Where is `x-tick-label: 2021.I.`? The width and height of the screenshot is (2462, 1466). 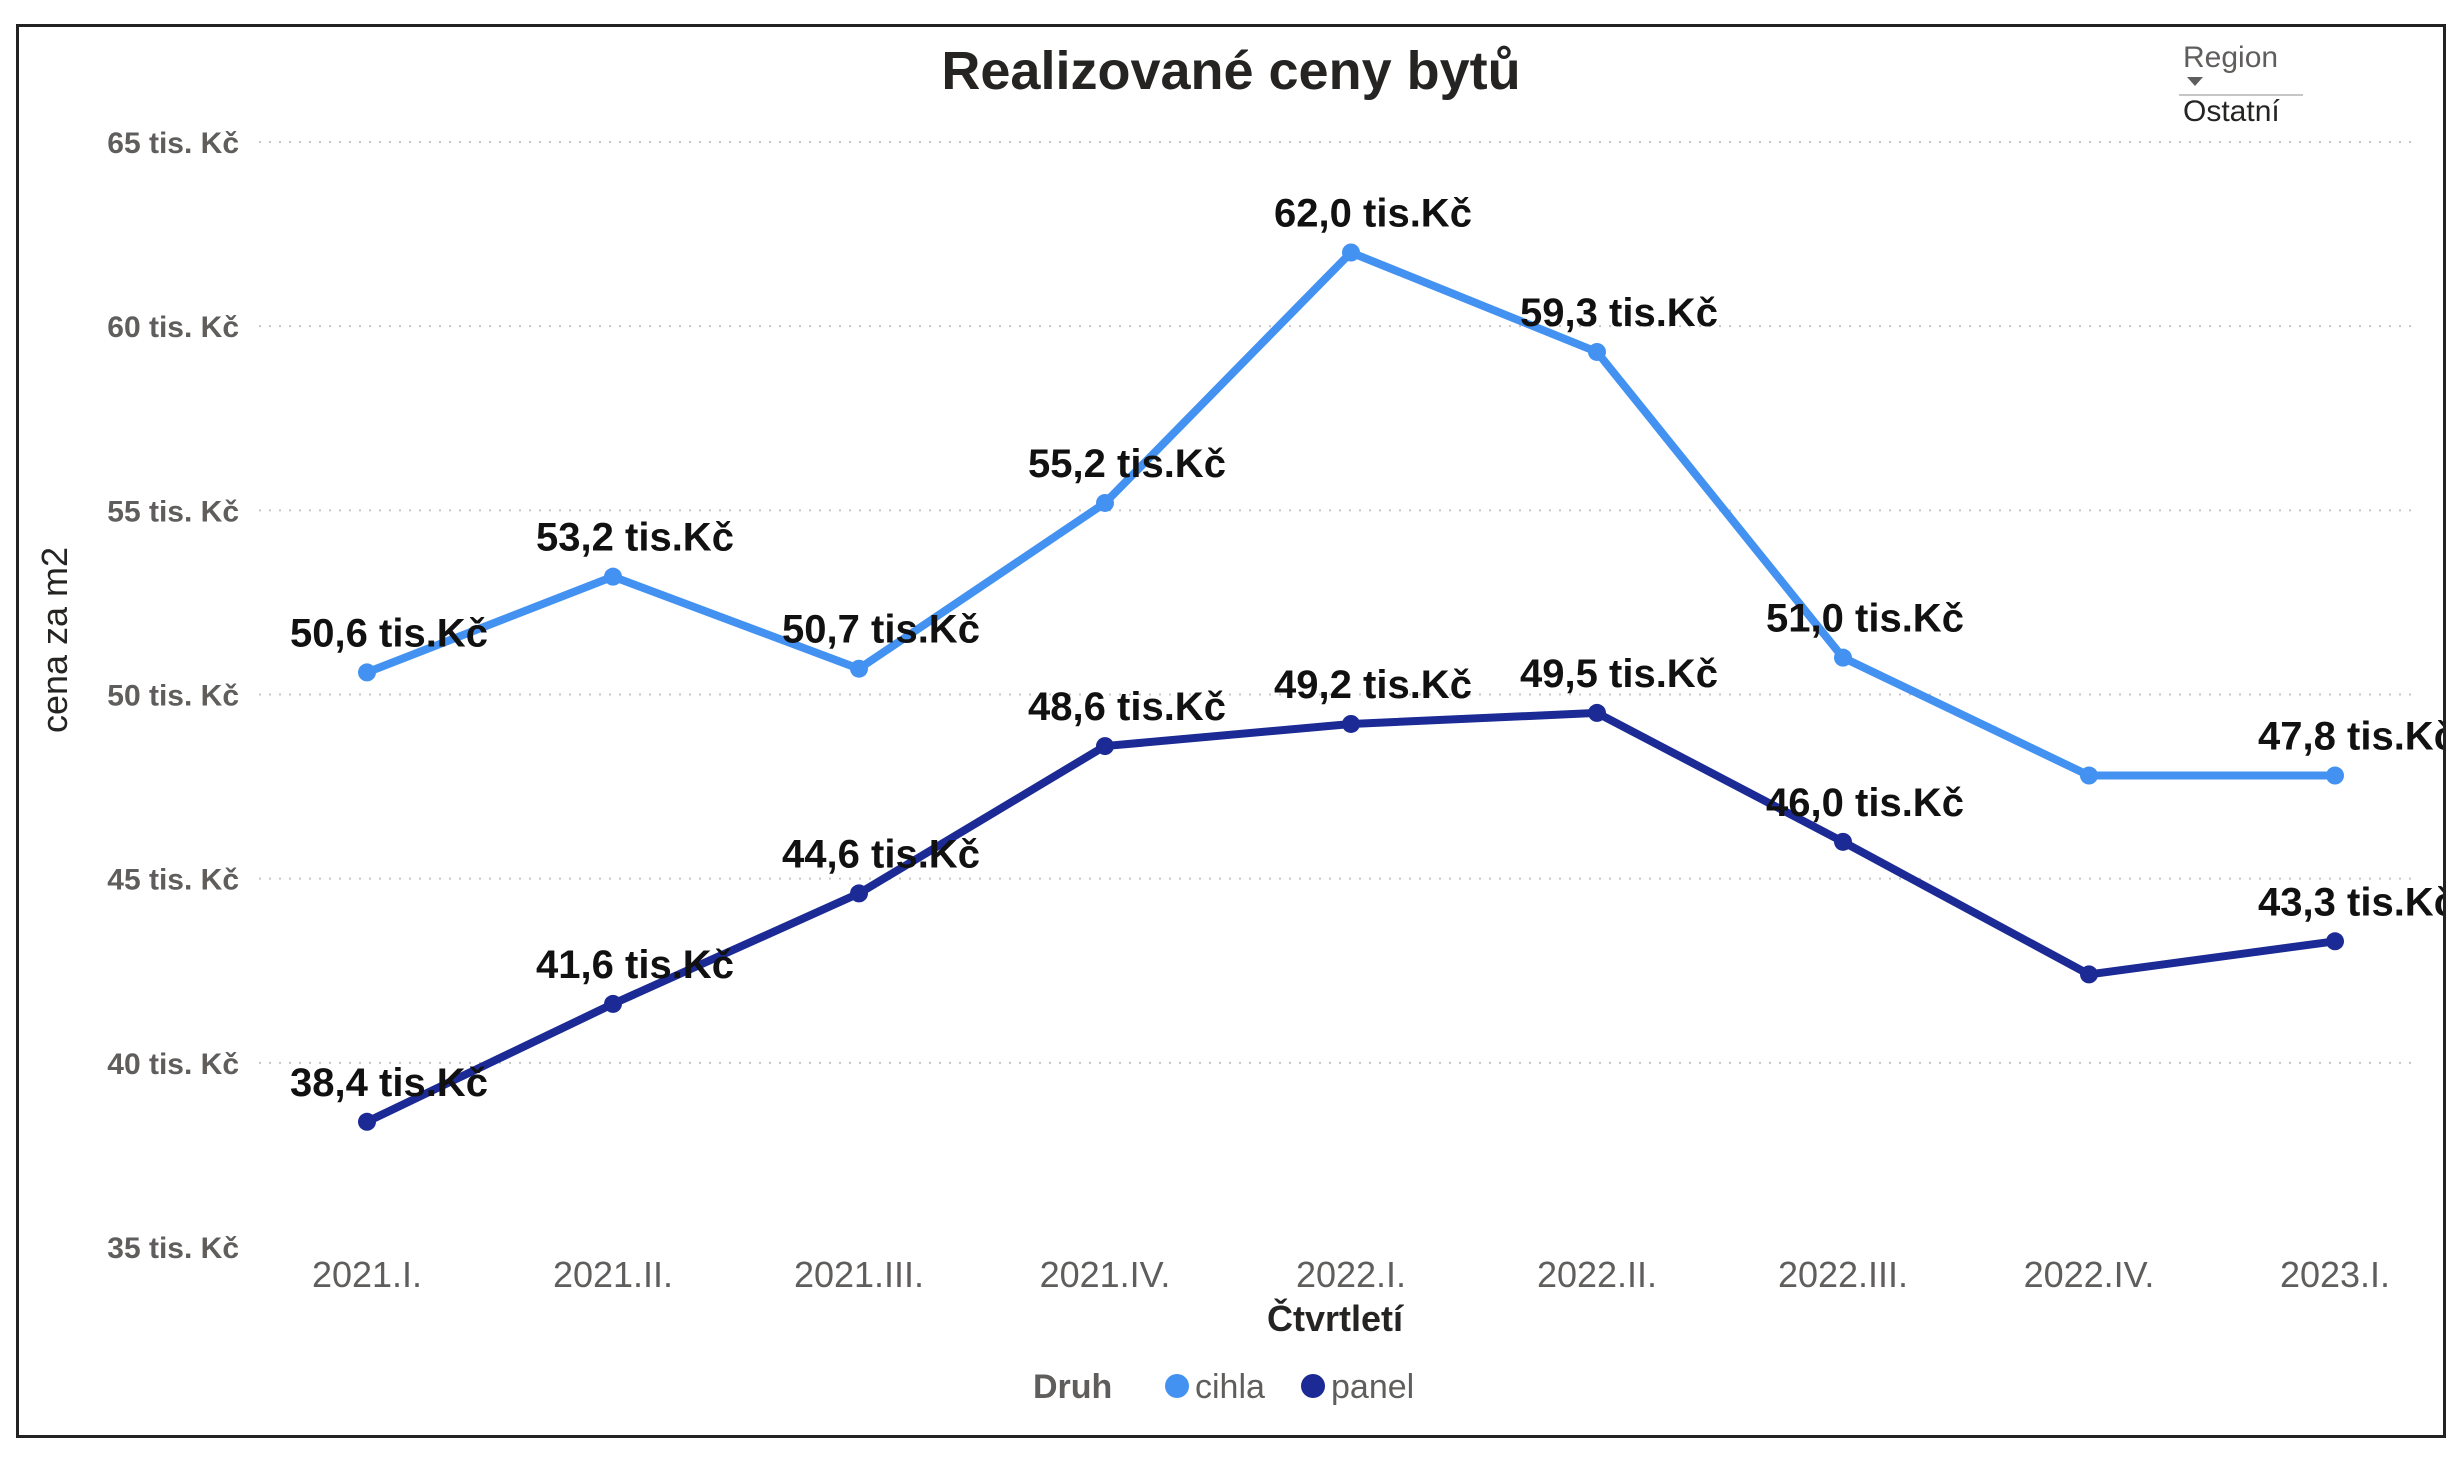
x-tick-label: 2021.I. is located at coordinates (367, 1274).